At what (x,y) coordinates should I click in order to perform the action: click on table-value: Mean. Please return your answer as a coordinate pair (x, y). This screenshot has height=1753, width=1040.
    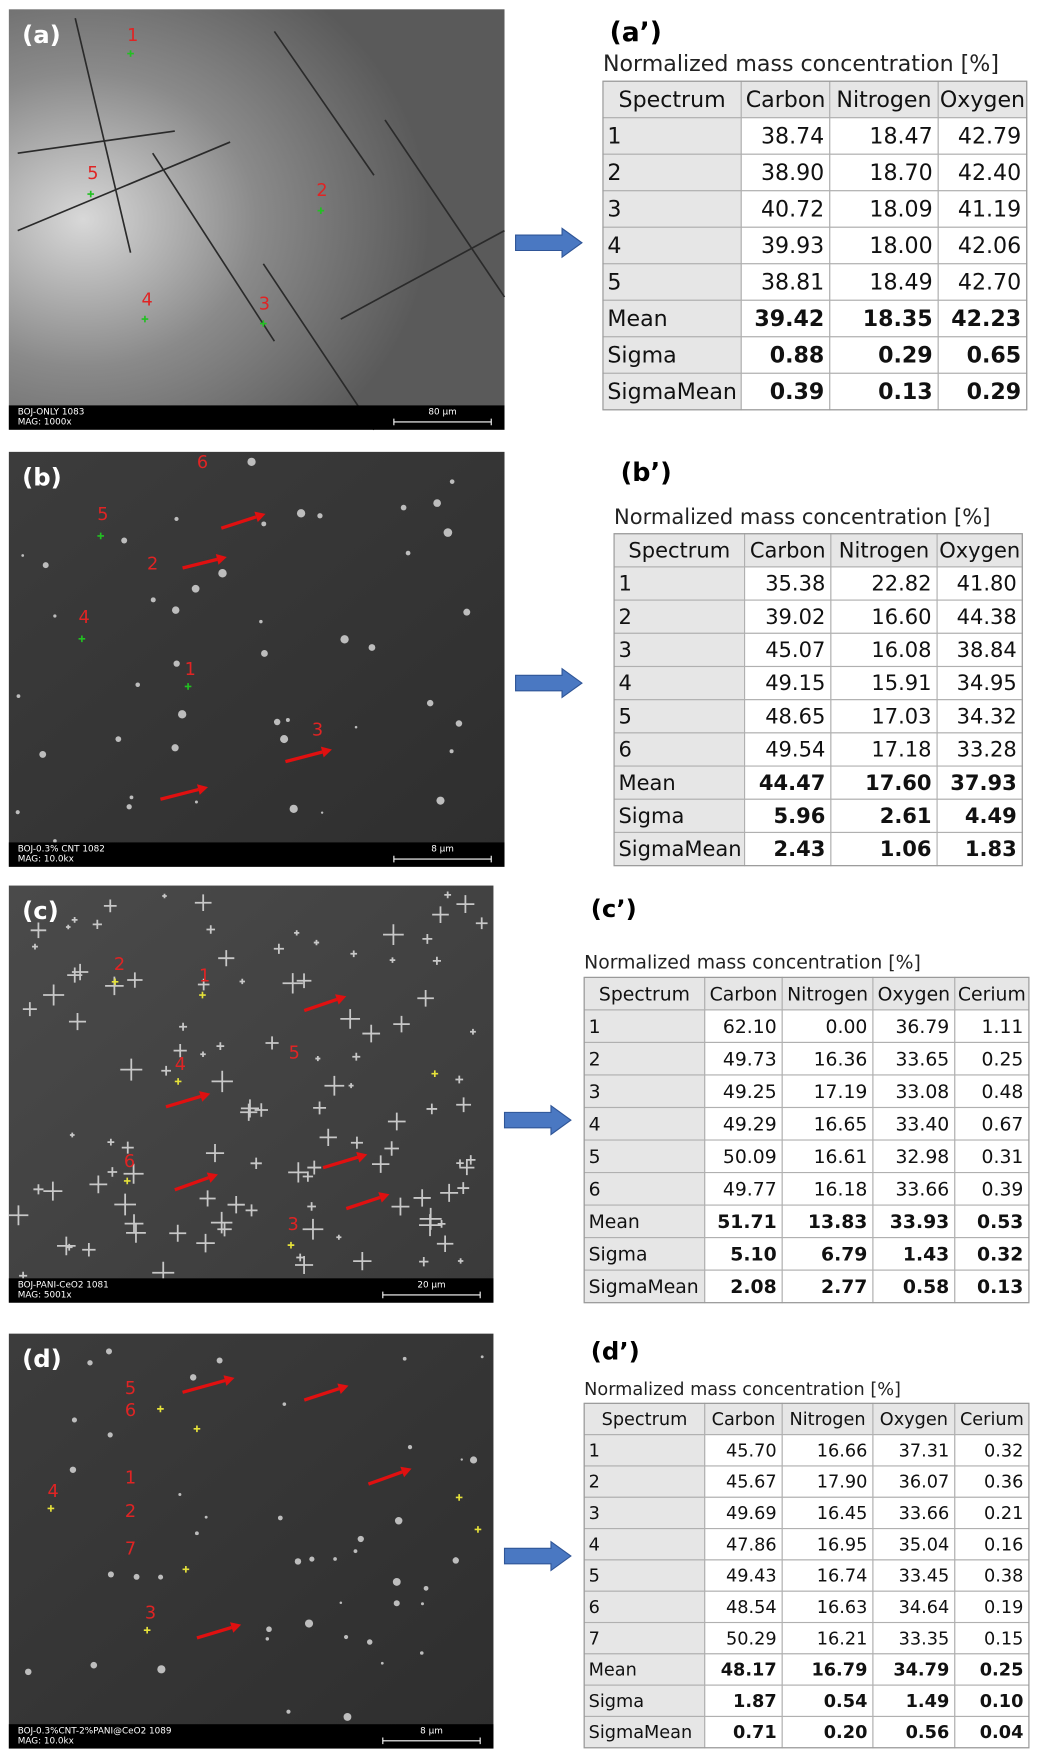
    Looking at the image, I should click on (614, 1222).